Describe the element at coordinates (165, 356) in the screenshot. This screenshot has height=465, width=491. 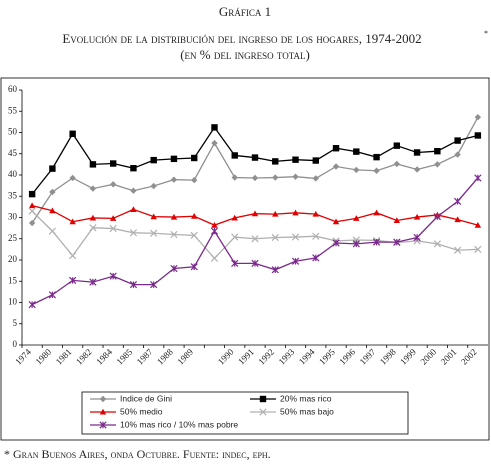
I see `x-tick-label: 1988` at that location.